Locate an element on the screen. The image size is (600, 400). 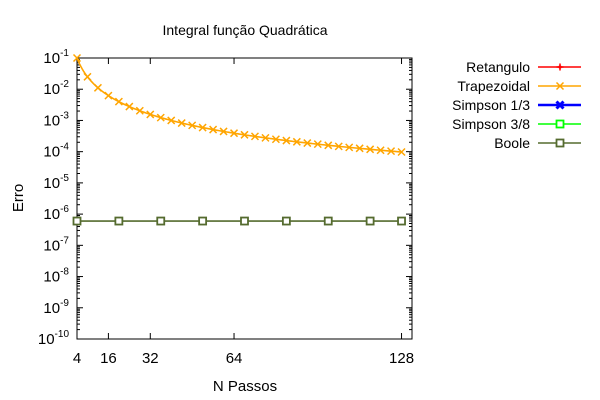
legend-item: Trapezoidal is located at coordinates (519, 86).